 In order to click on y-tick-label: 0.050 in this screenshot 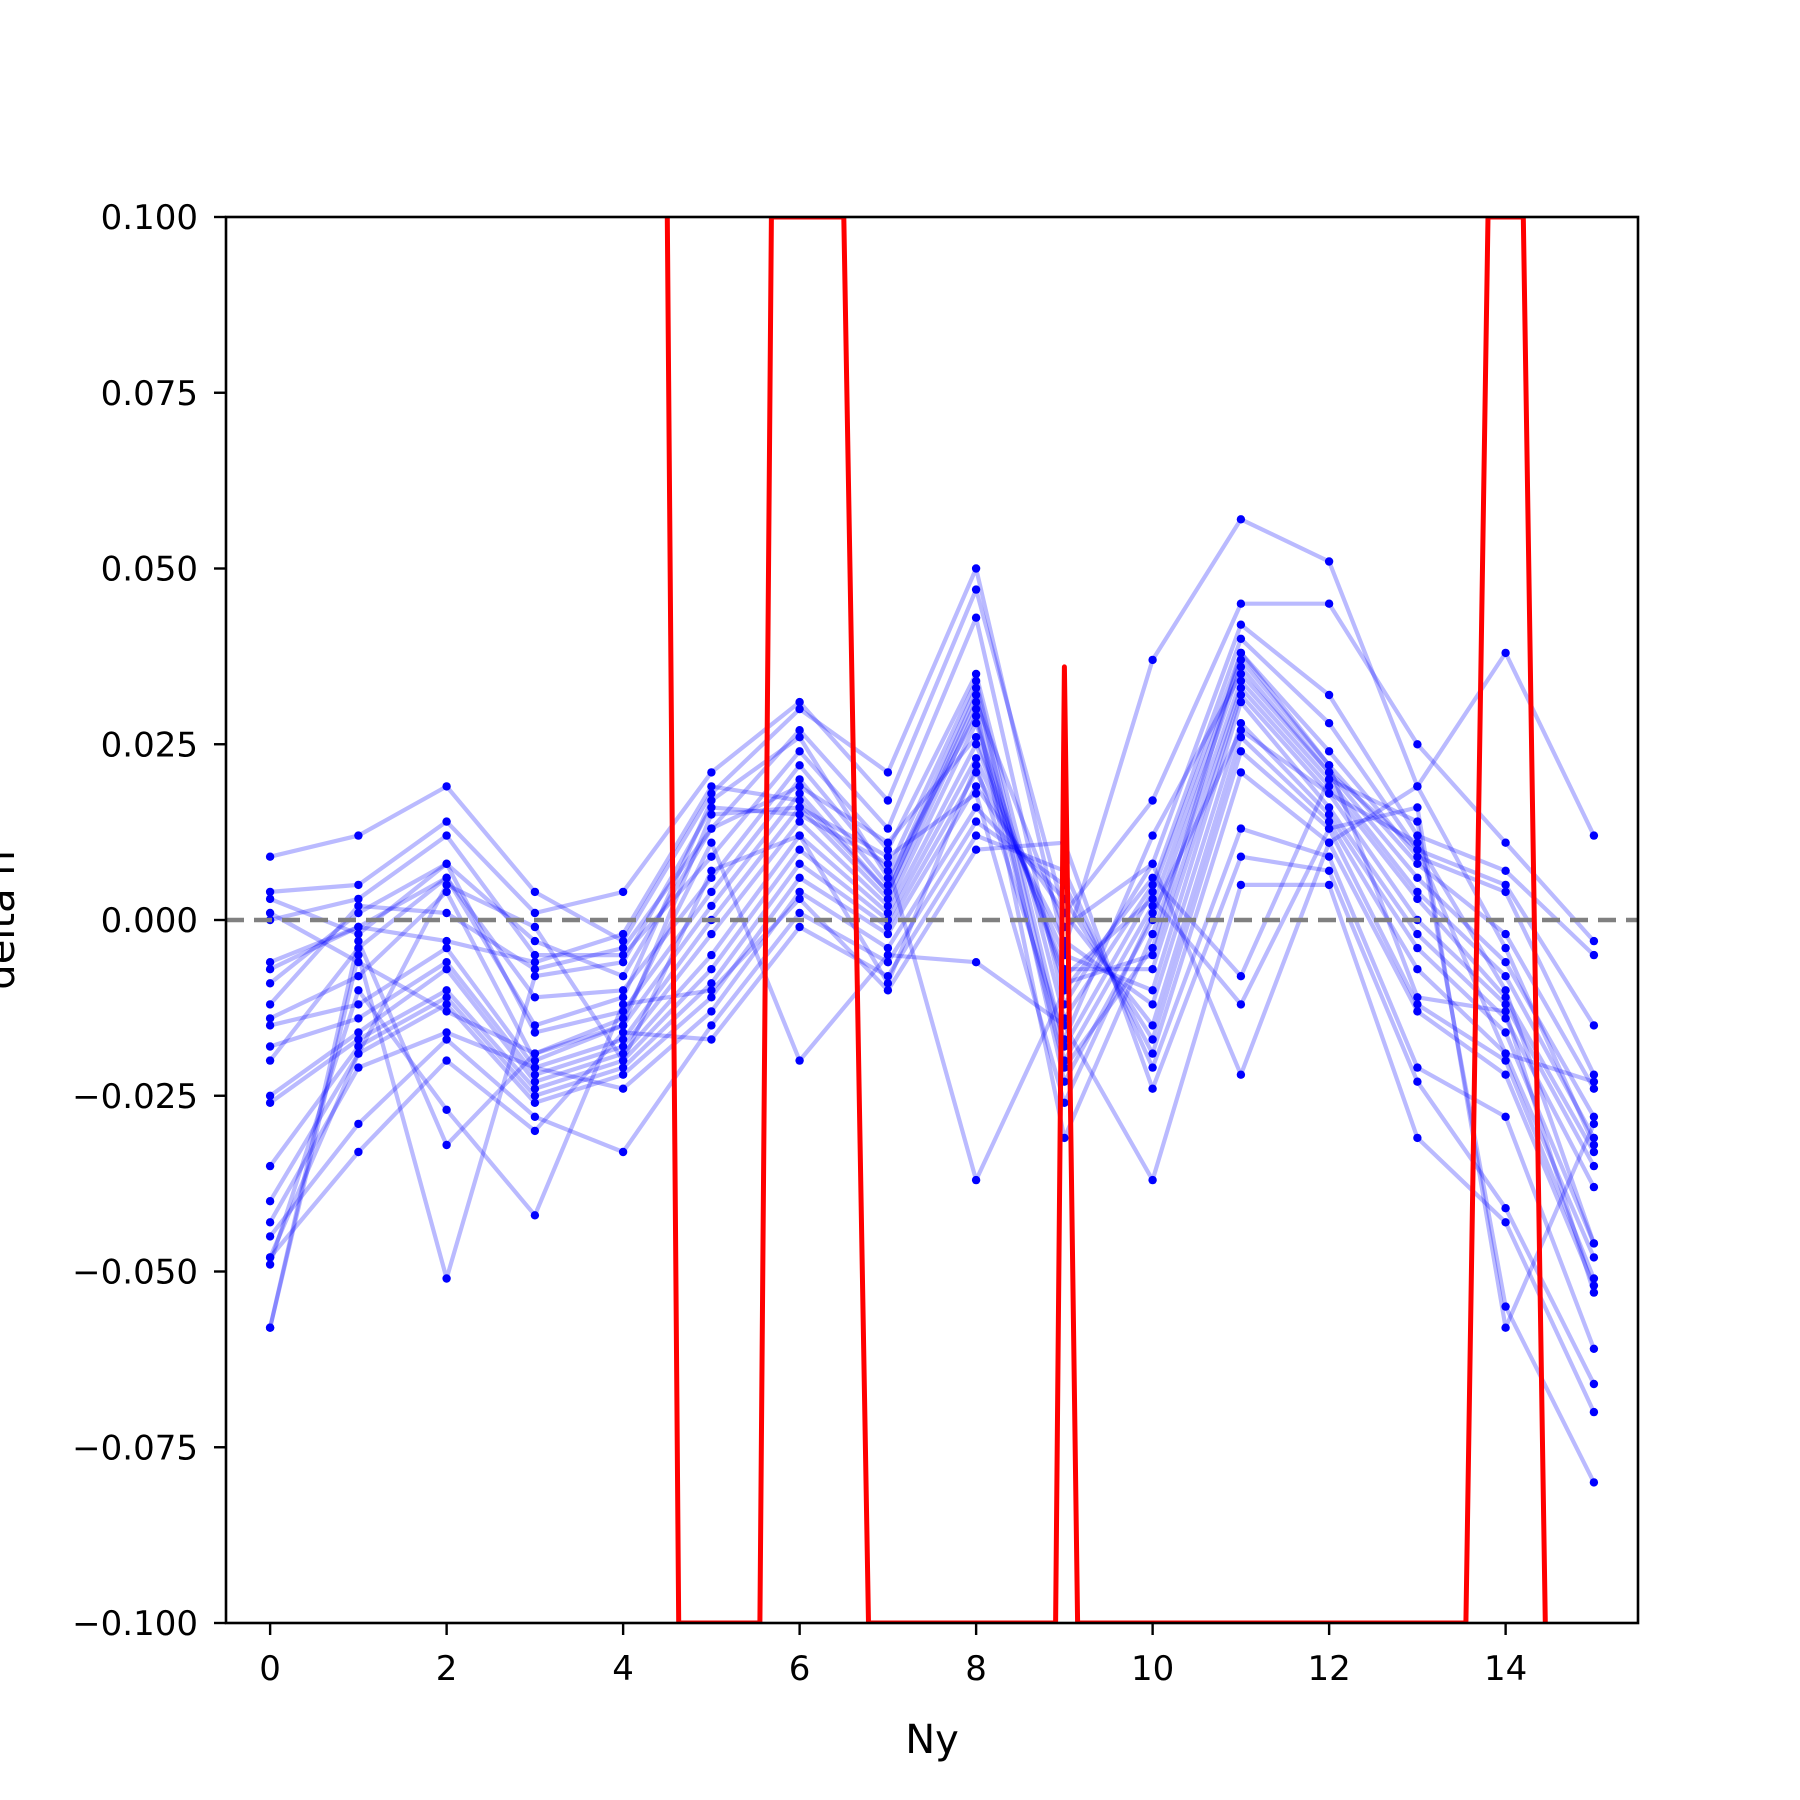, I will do `click(149, 570)`.